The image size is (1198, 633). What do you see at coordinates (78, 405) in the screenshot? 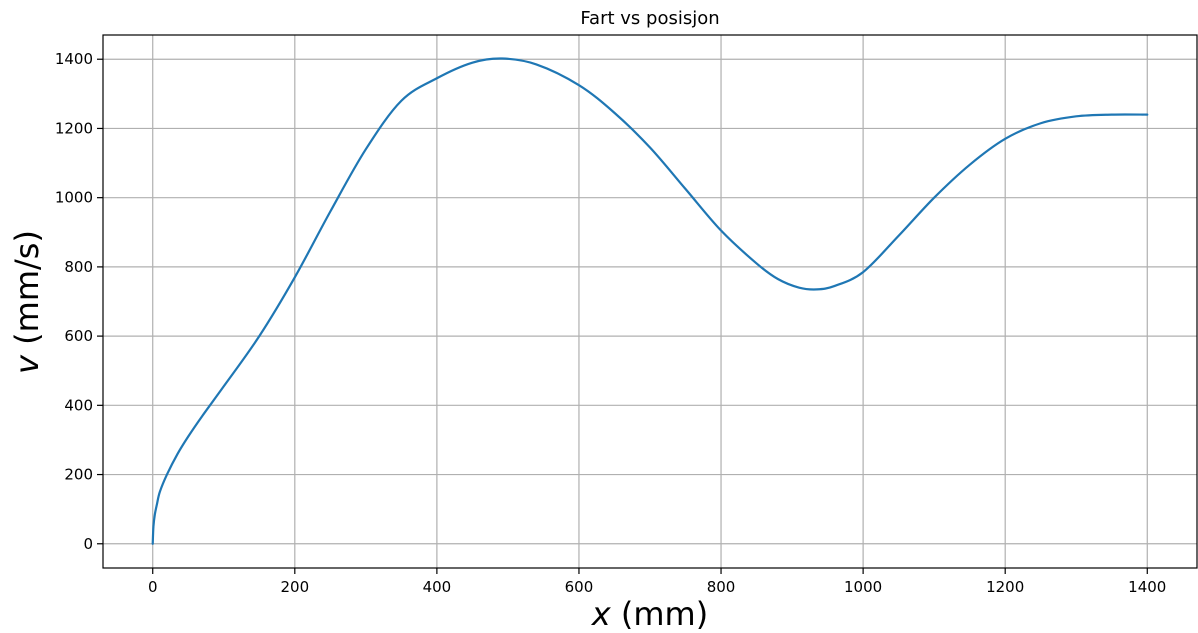
I see `y-tick-label: 400` at bounding box center [78, 405].